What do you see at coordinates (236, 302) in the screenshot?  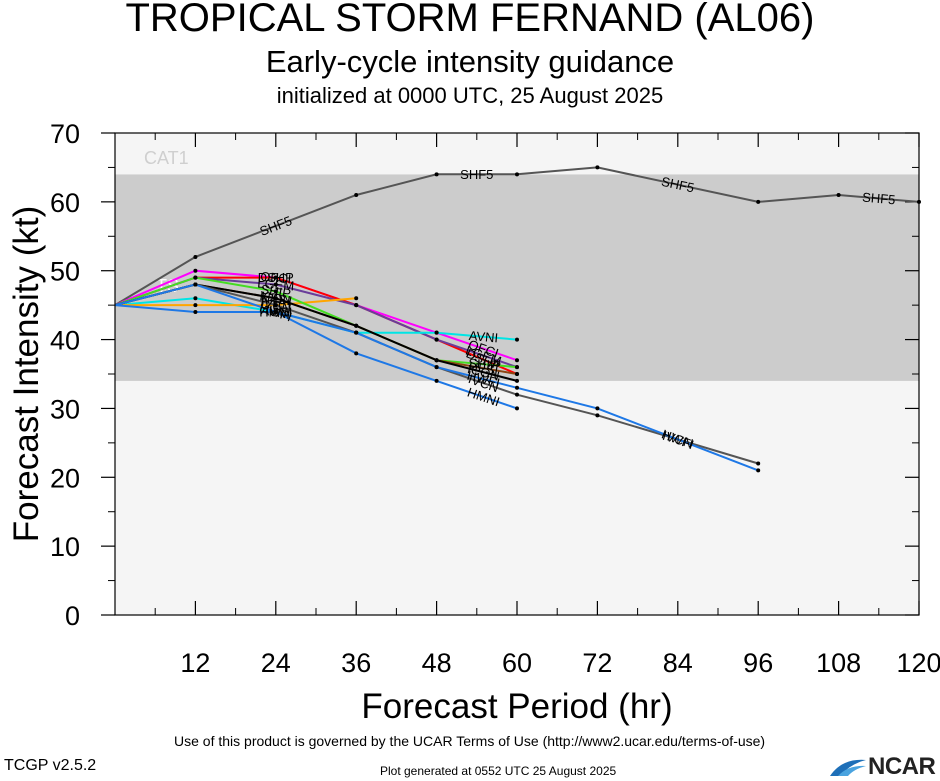 I see `series-line-ctci` at bounding box center [236, 302].